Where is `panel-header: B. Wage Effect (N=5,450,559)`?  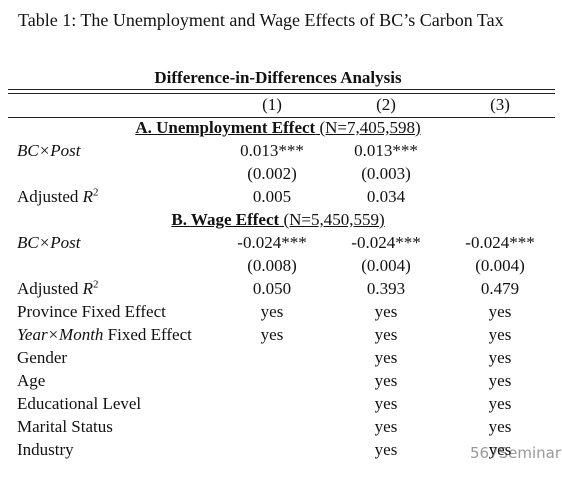 panel-header: B. Wage Effect (N=5,450,559) is located at coordinates (277, 220).